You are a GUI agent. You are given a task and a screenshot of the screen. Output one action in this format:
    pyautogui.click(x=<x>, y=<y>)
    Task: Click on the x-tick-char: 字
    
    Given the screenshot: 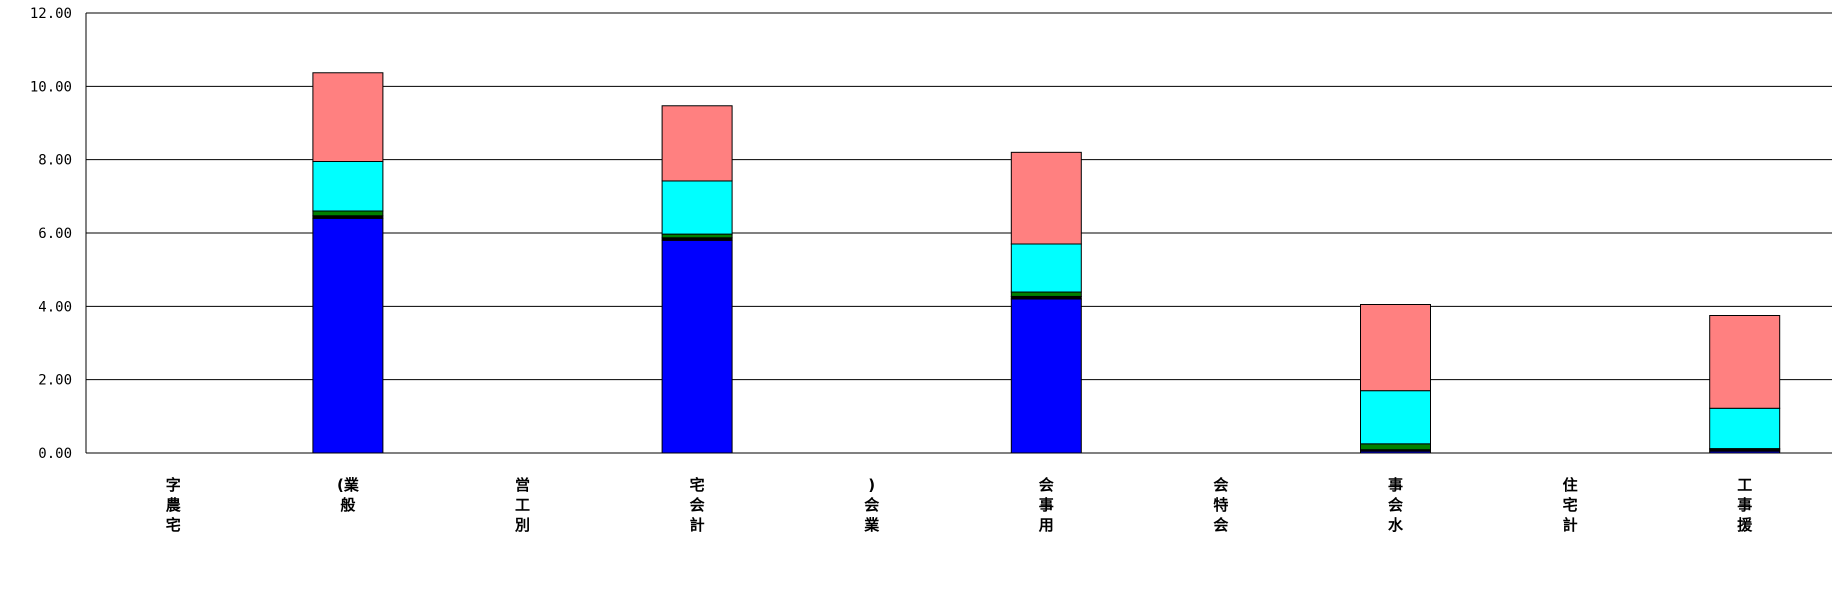 What is the action you would take?
    pyautogui.click(x=173, y=485)
    